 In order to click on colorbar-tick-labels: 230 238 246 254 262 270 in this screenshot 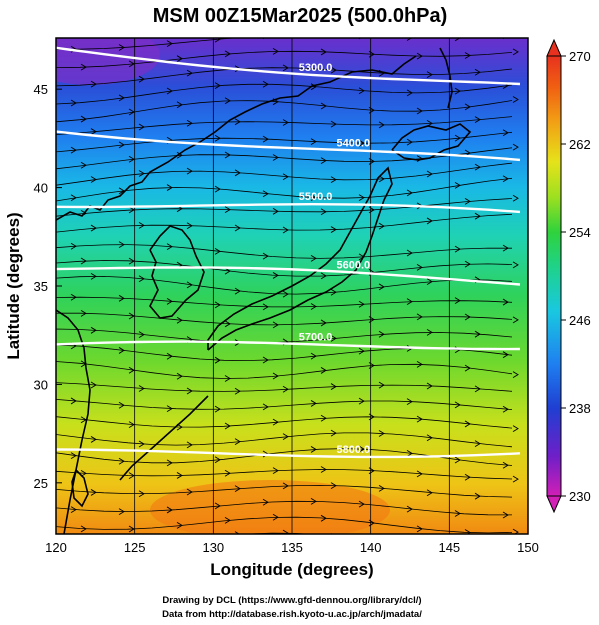, I will do `click(576, 276)`.